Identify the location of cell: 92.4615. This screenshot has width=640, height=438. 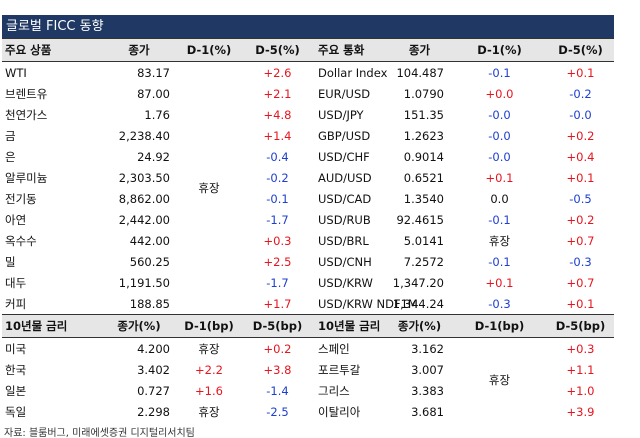
(420, 219).